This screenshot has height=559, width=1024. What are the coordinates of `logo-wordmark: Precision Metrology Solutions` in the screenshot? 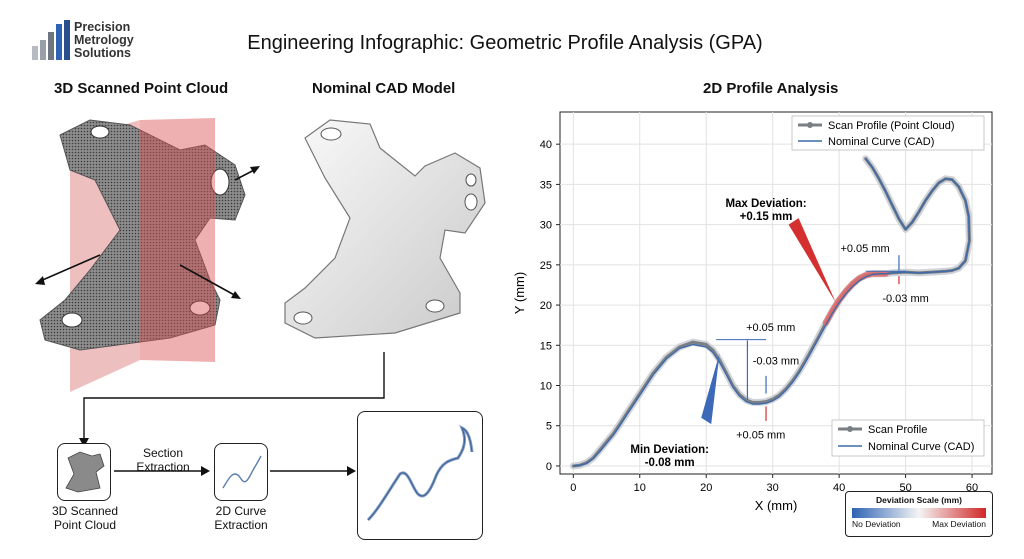 It's located at (104, 40).